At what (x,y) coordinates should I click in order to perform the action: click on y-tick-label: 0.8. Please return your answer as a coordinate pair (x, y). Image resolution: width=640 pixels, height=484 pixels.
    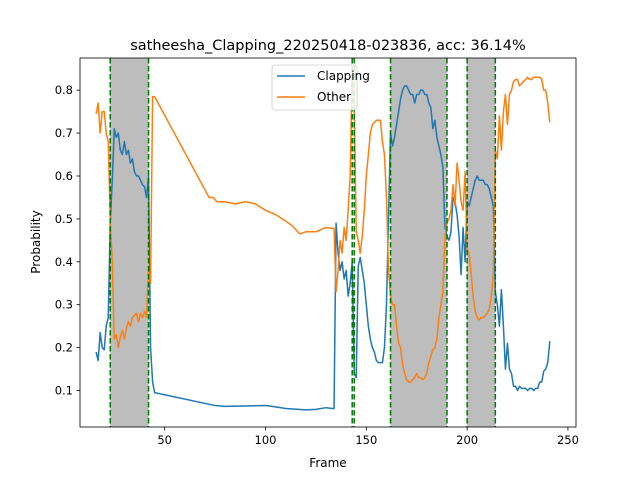
    Looking at the image, I should click on (64, 90).